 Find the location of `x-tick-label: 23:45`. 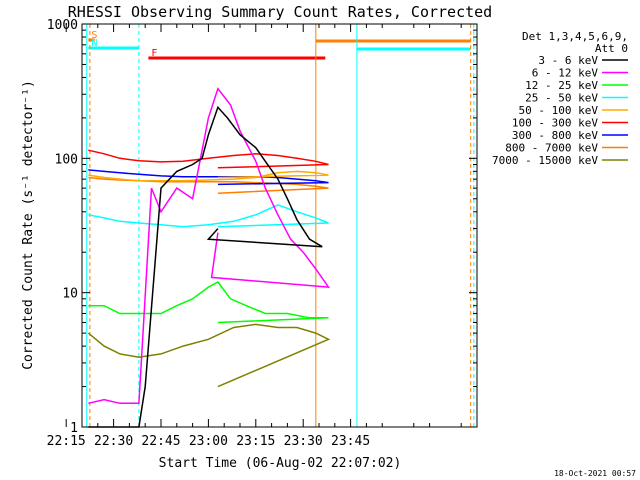

x-tick-label: 23:45 is located at coordinates (350, 441).